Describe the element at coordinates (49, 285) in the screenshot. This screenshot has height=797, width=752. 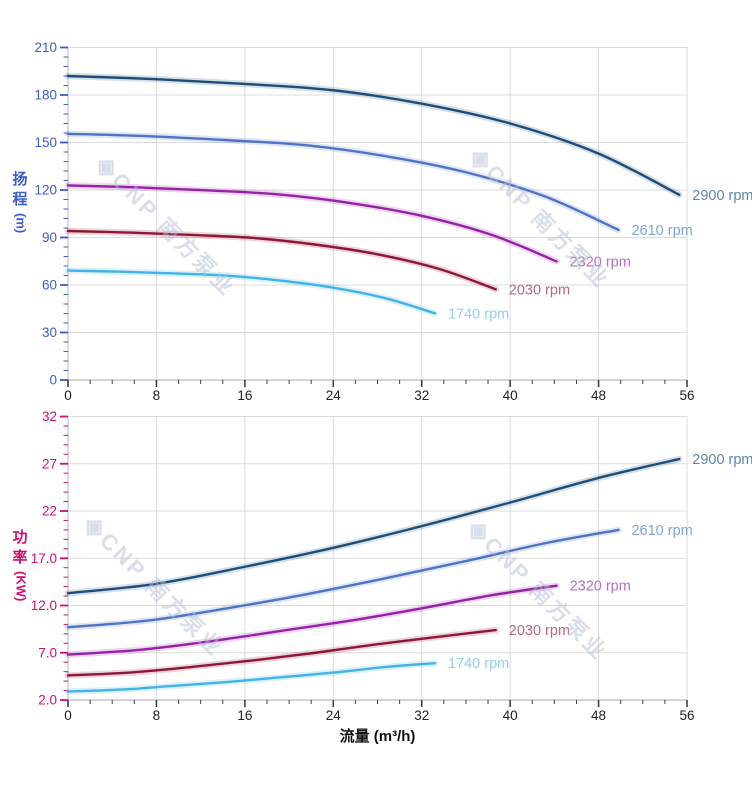
I see `y-tick-label: 60` at that location.